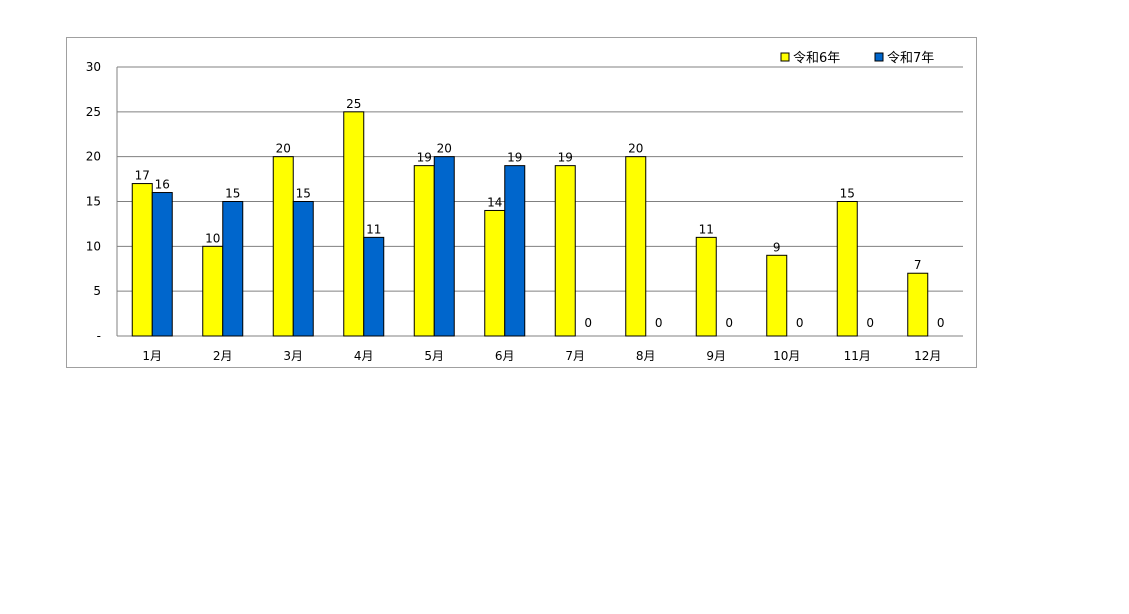 The height and width of the screenshot is (614, 1129). What do you see at coordinates (505, 356) in the screenshot?
I see `x-tick-label: 6月` at bounding box center [505, 356].